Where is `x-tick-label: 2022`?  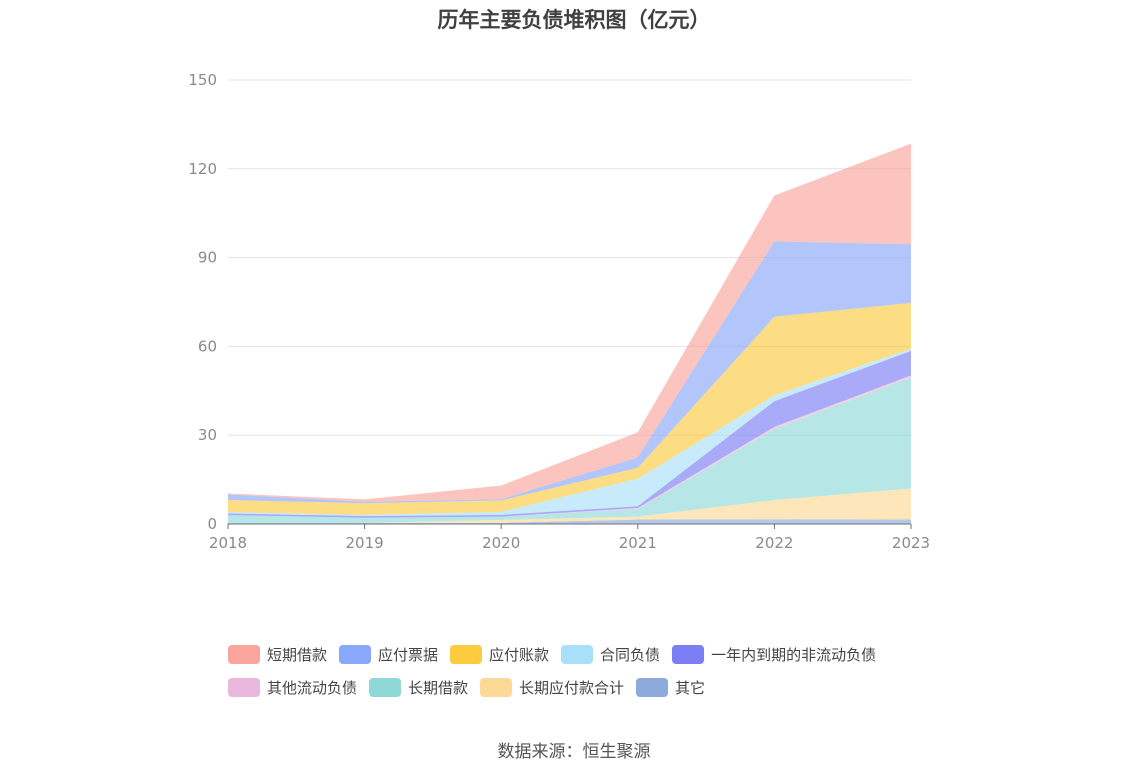
x-tick-label: 2022 is located at coordinates (774, 543).